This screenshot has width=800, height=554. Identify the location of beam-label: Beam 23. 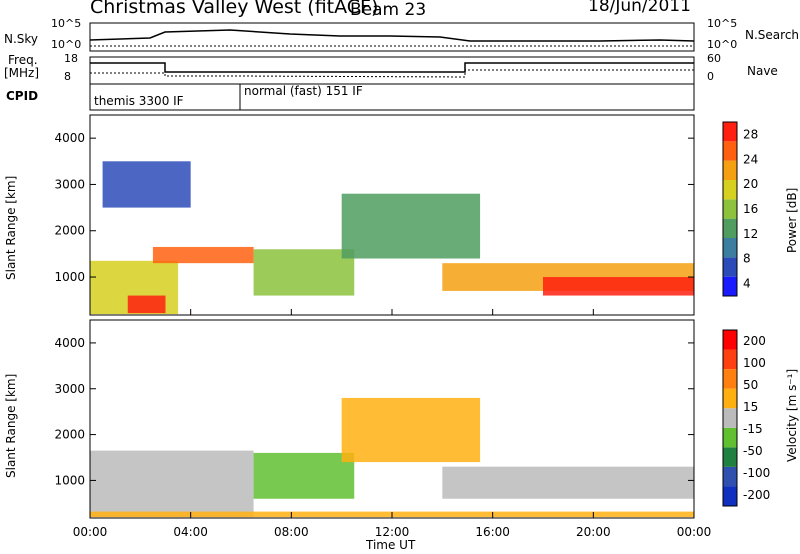
(388, 10).